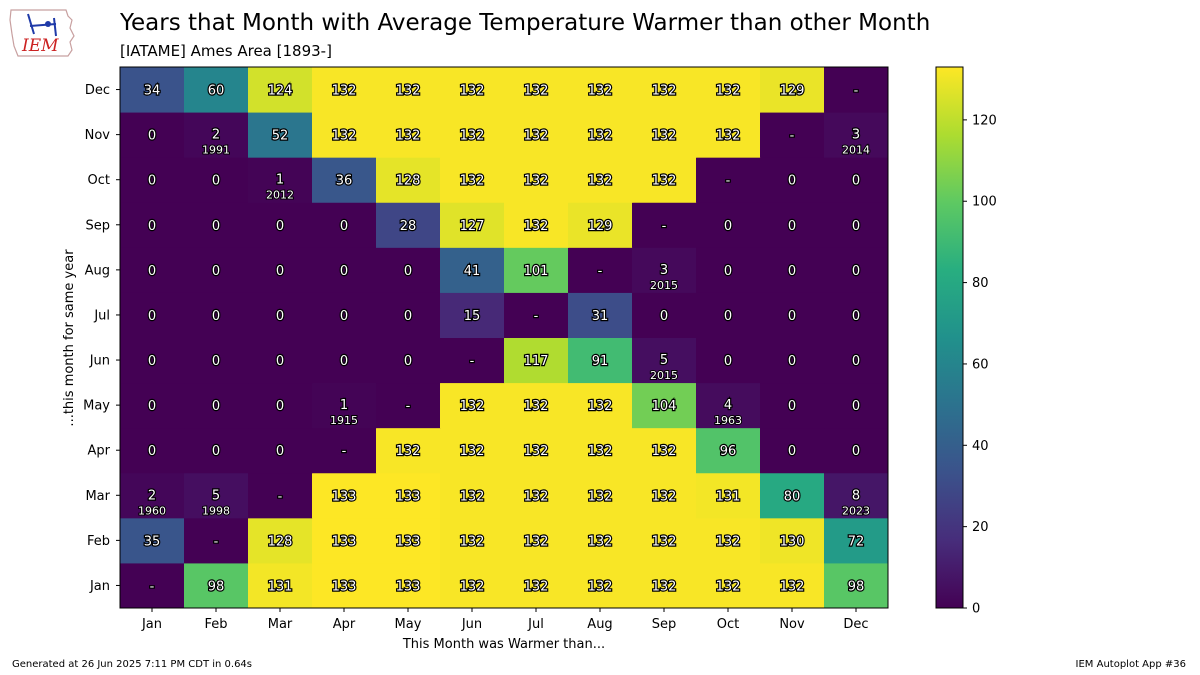  Describe the element at coordinates (42, 33) in the screenshot. I see `iem-logo-icon: IEM` at that location.